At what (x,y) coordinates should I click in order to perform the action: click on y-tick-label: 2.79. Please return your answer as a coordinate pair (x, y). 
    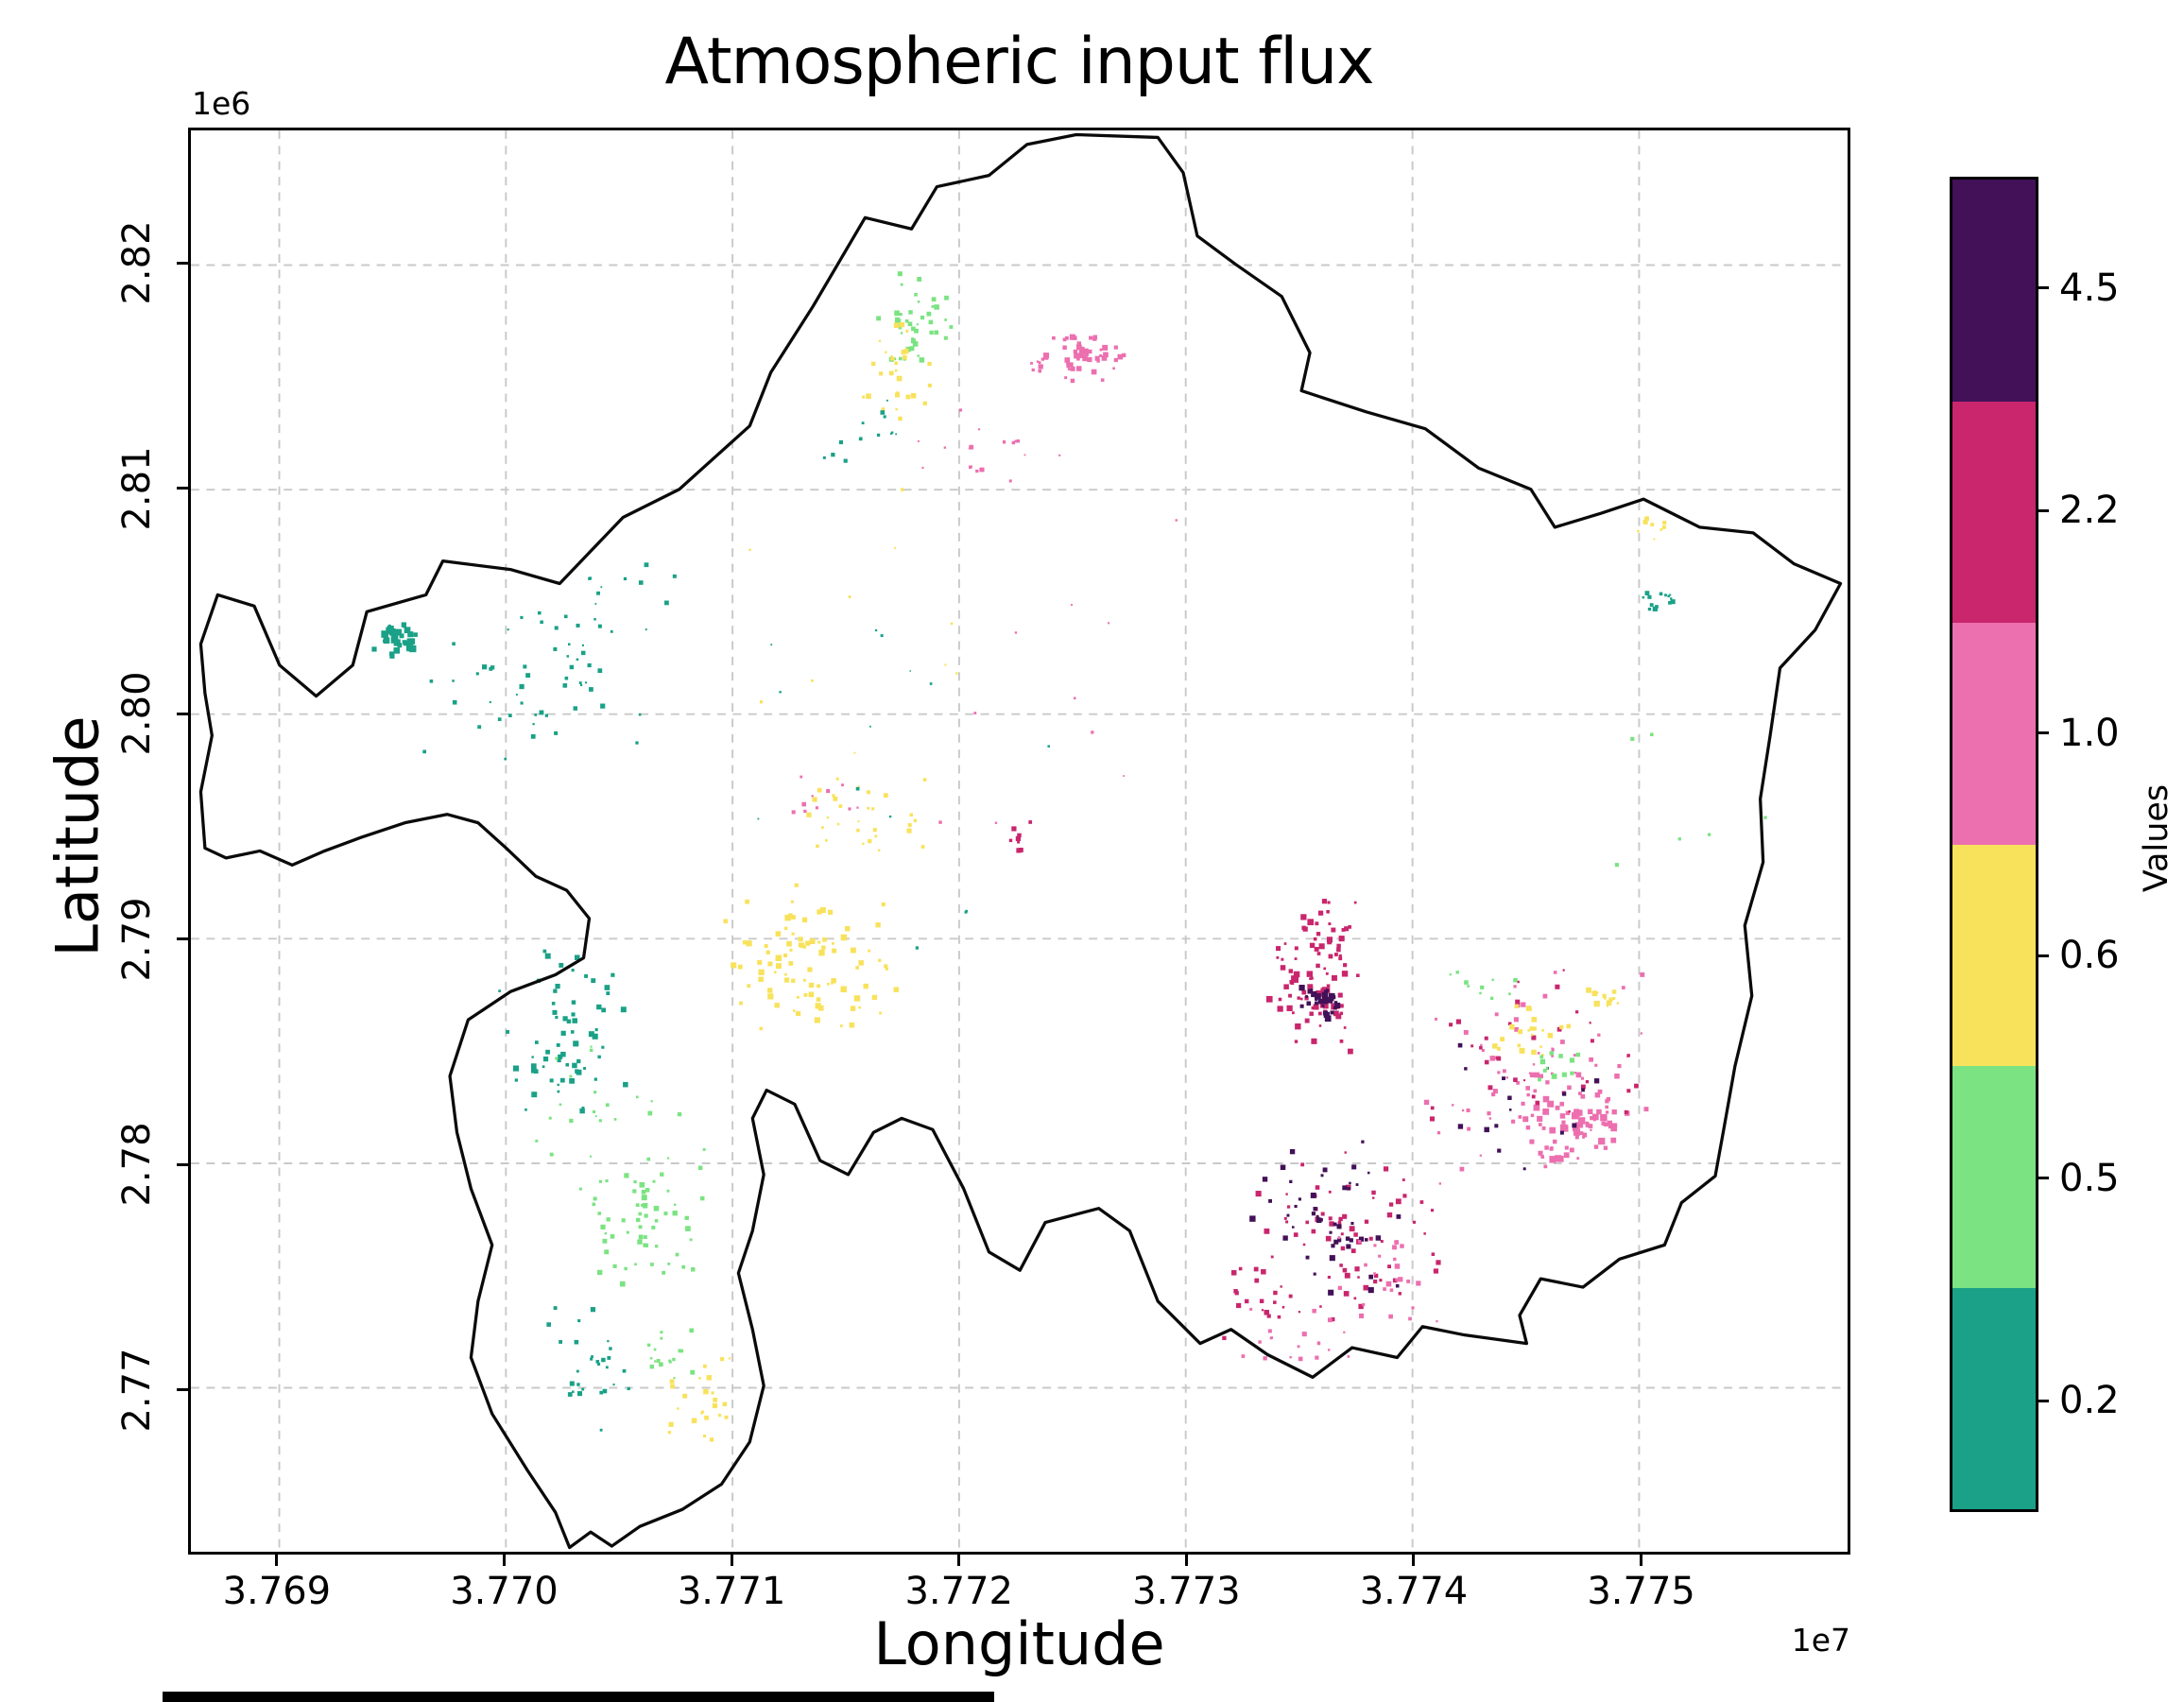
    Looking at the image, I should click on (137, 939).